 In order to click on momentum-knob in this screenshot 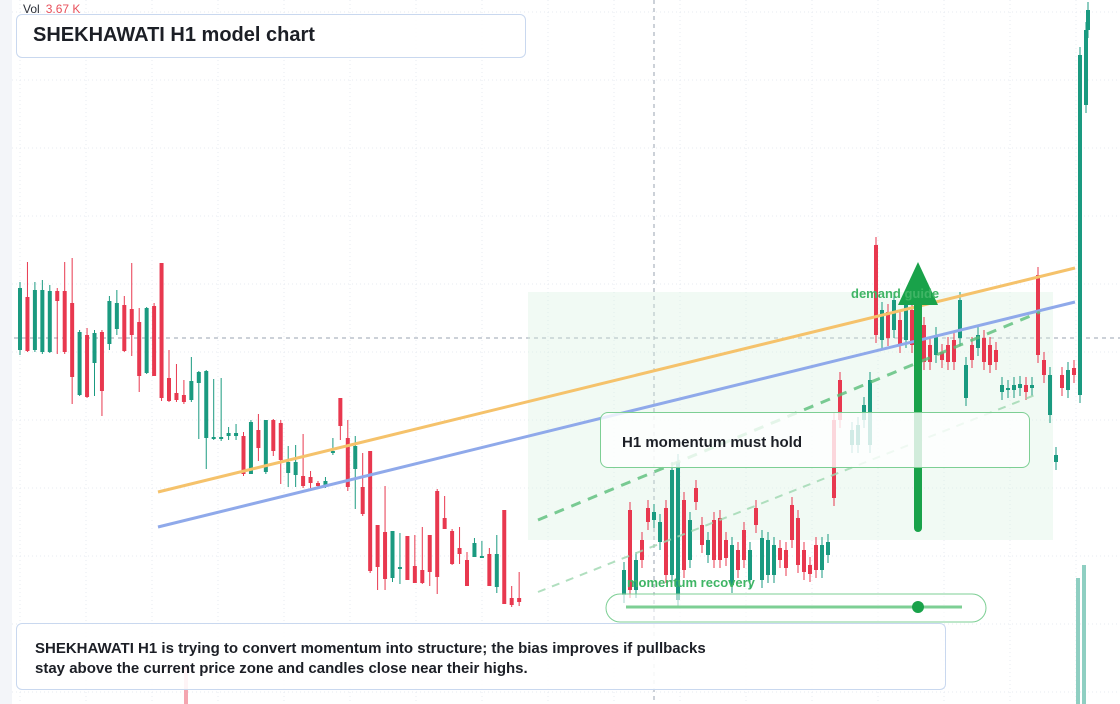, I will do `click(918, 607)`.